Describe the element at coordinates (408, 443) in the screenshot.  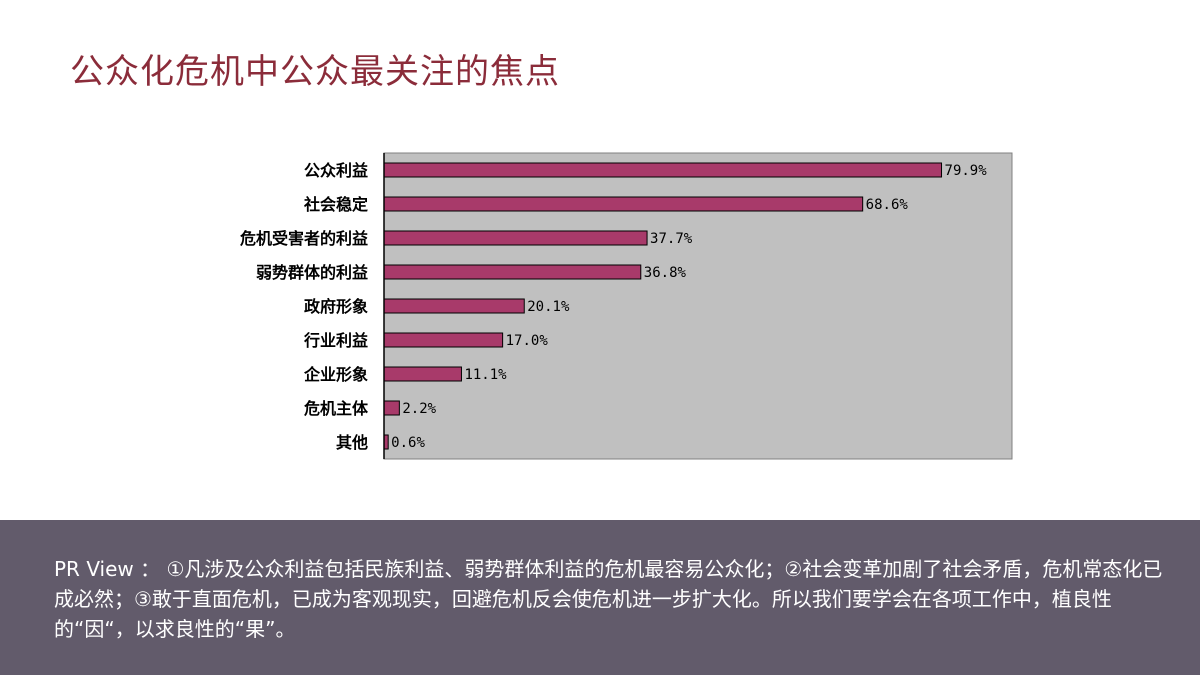
I see `value-label: 0.6%` at that location.